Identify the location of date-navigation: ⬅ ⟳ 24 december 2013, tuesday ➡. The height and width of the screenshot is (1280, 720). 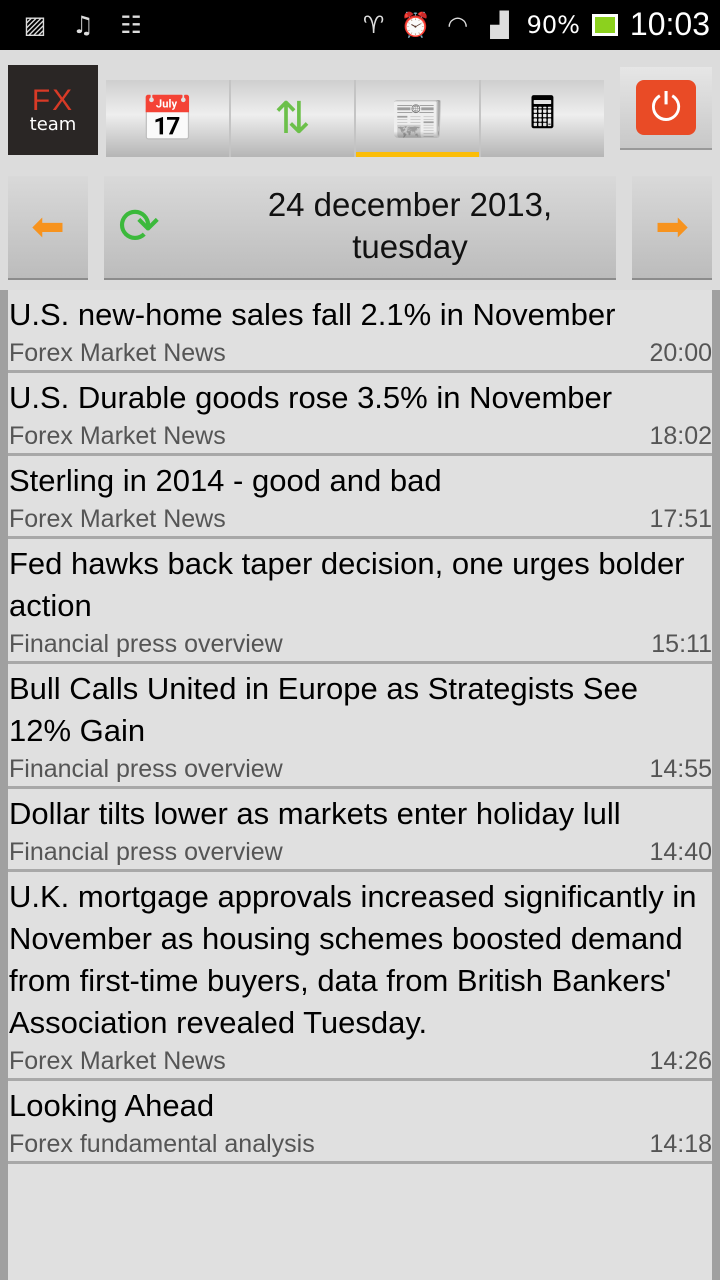
(360, 227).